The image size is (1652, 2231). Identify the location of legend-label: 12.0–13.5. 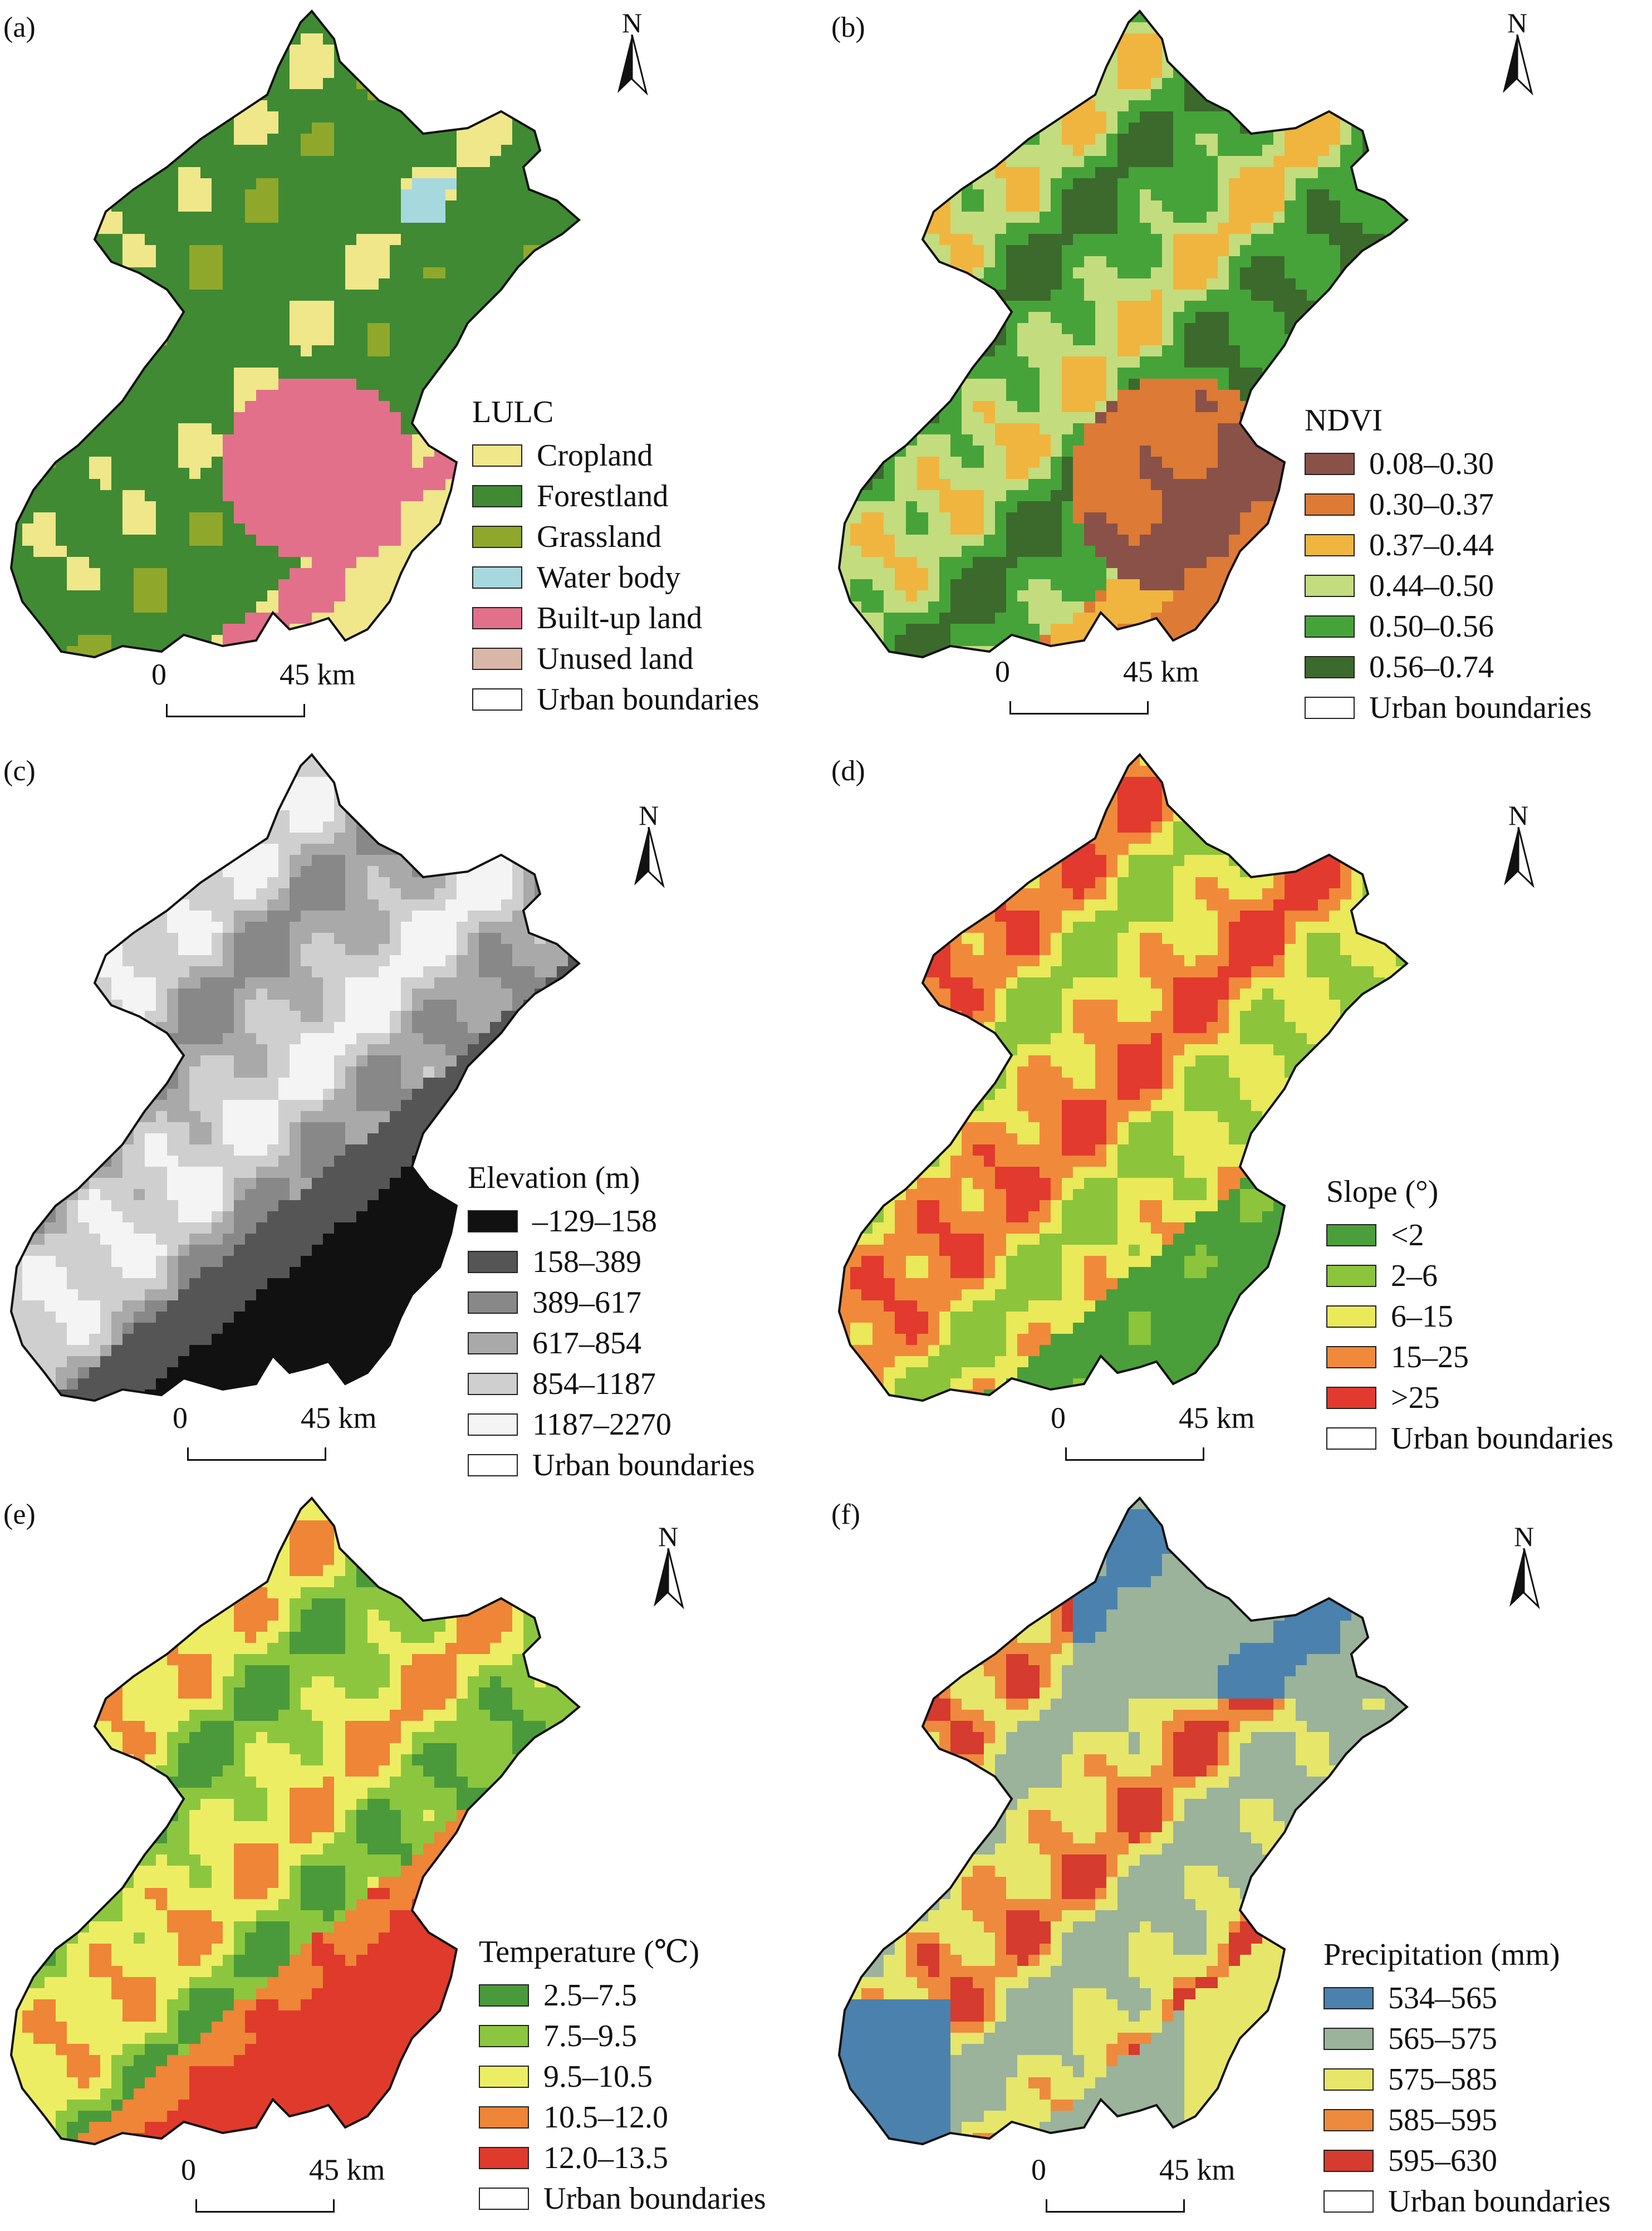
(605, 2157).